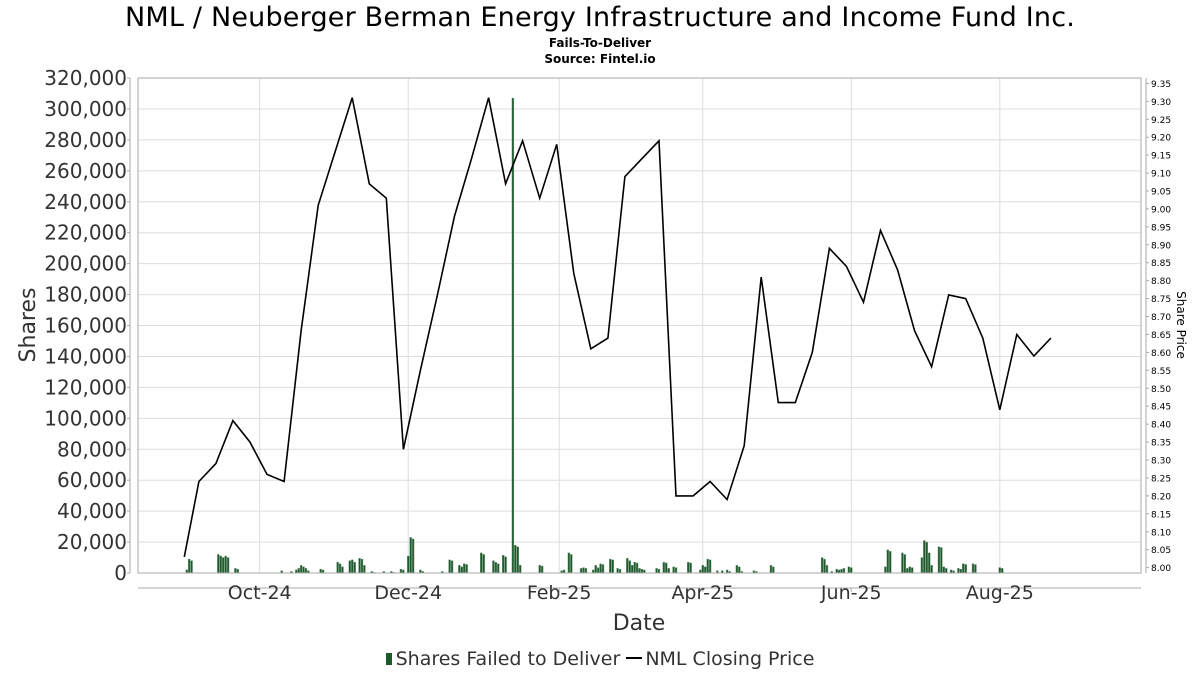 The width and height of the screenshot is (1200, 675). Describe the element at coordinates (1161, 462) in the screenshot. I see `y2-tick-label: 8.30` at that location.